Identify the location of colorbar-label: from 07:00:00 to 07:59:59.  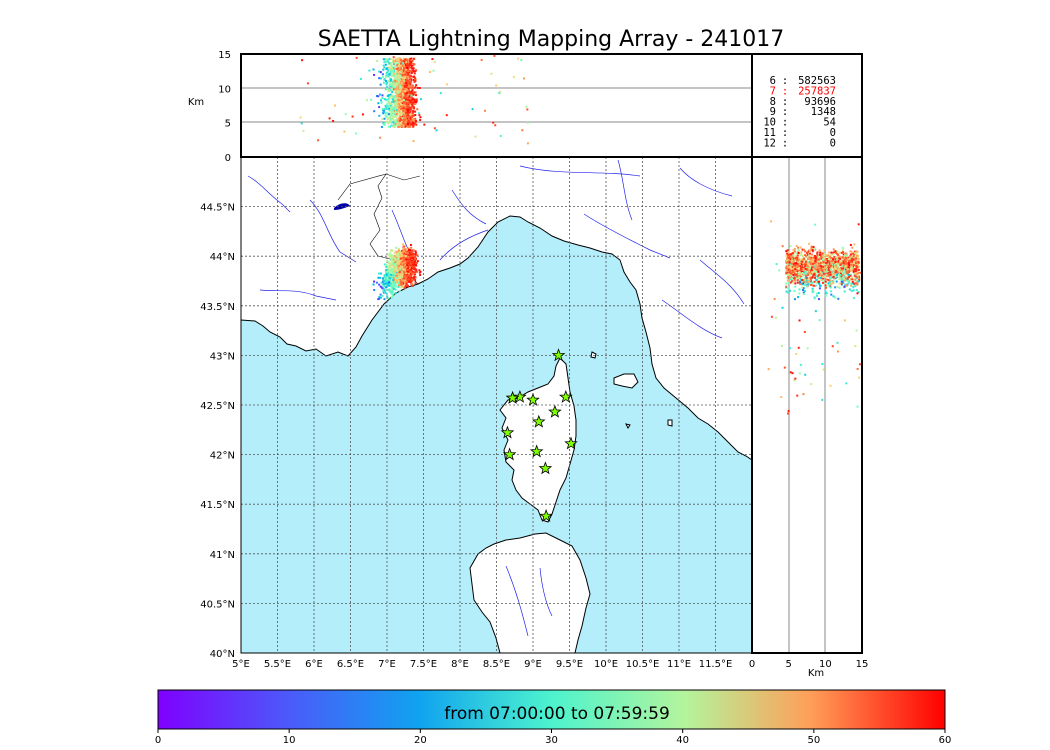
(557, 714).